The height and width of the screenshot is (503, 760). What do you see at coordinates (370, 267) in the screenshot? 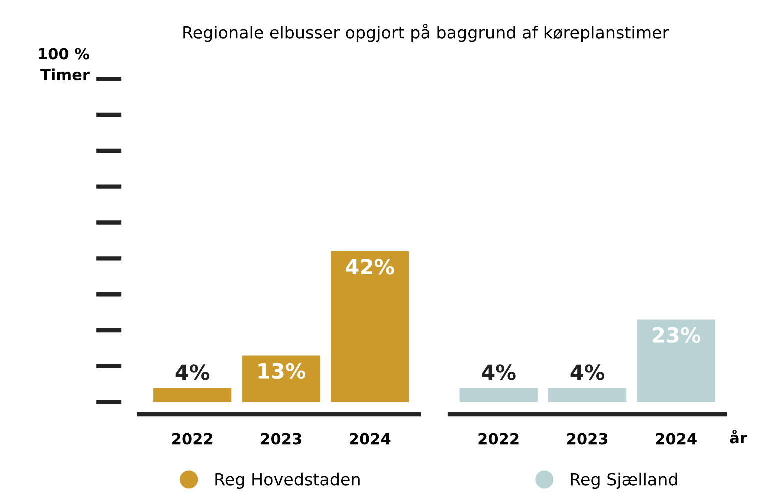
I see `data-label: 42%` at bounding box center [370, 267].